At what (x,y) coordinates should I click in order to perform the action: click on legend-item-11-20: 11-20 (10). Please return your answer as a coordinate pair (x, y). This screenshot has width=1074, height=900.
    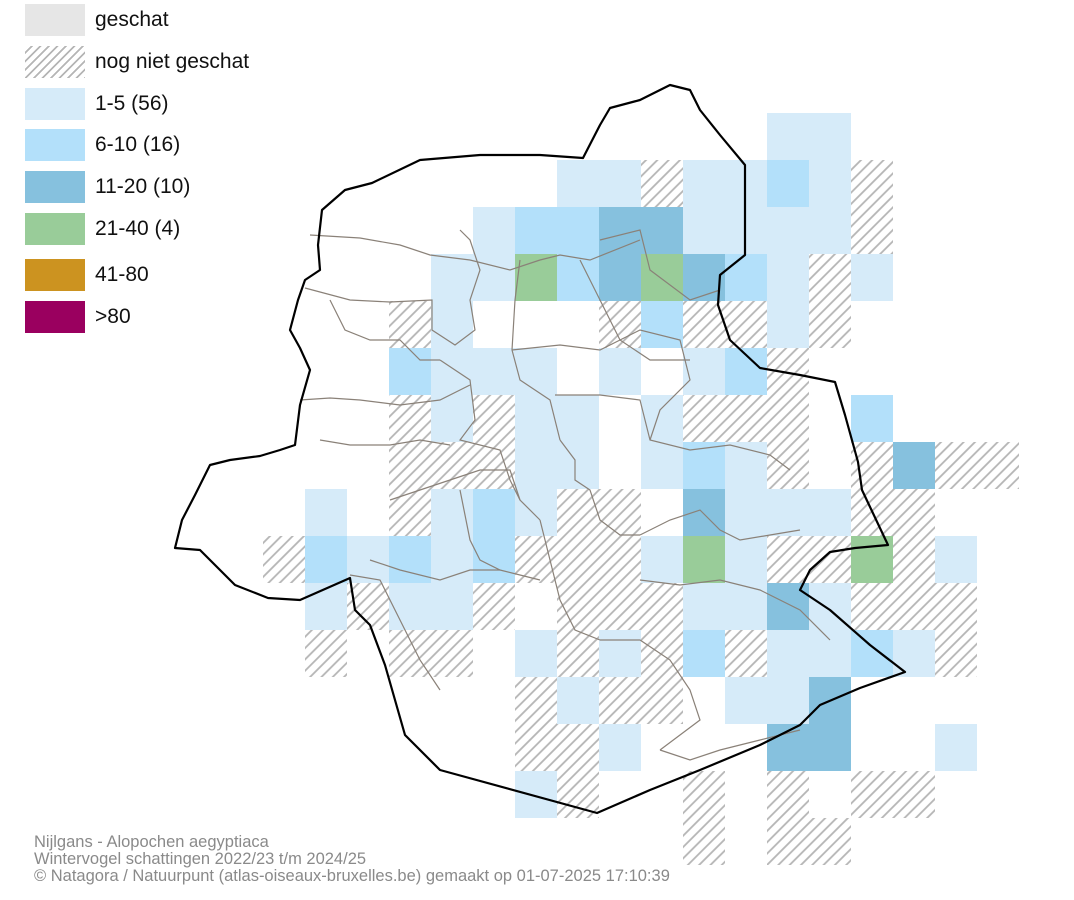
    Looking at the image, I should click on (107, 187).